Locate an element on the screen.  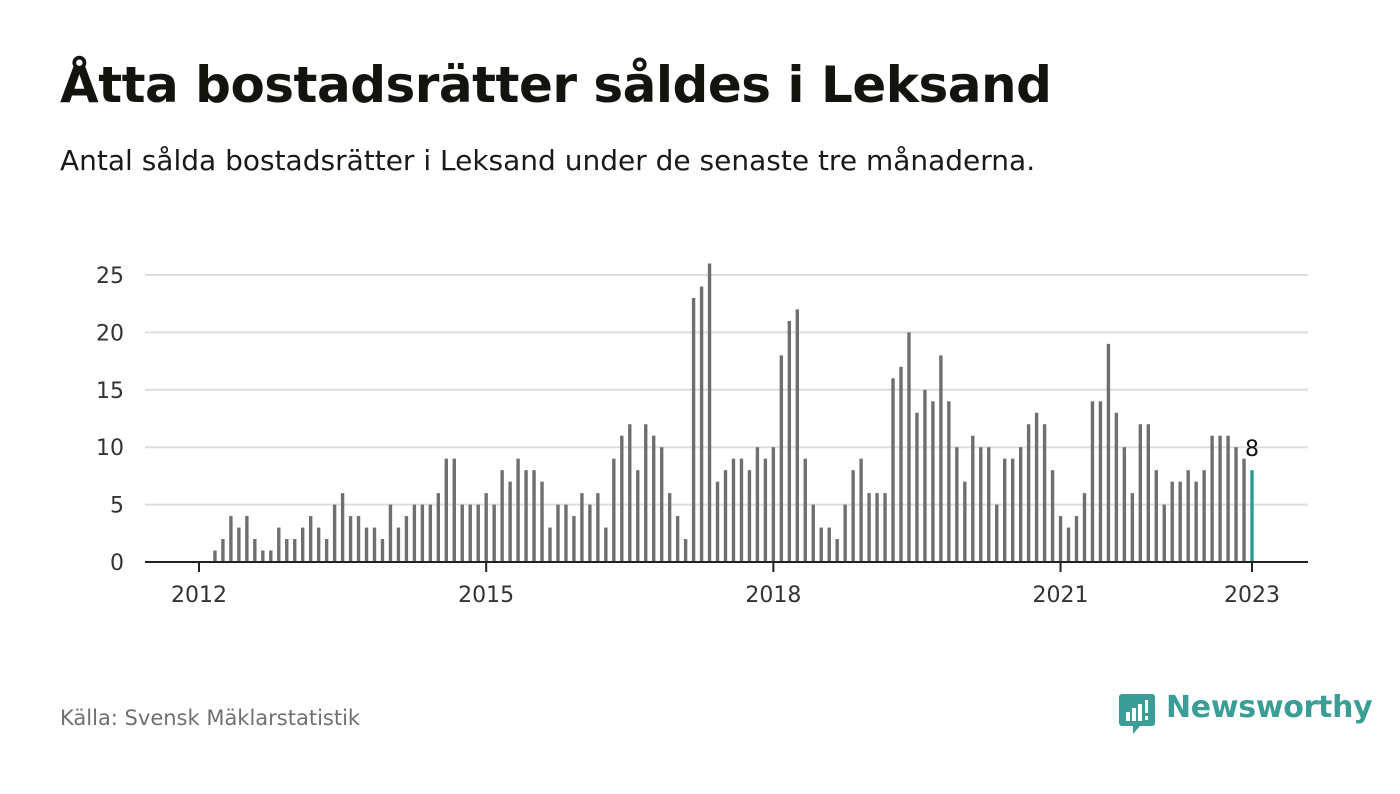
y-tick-label: 5 is located at coordinates (117, 506).